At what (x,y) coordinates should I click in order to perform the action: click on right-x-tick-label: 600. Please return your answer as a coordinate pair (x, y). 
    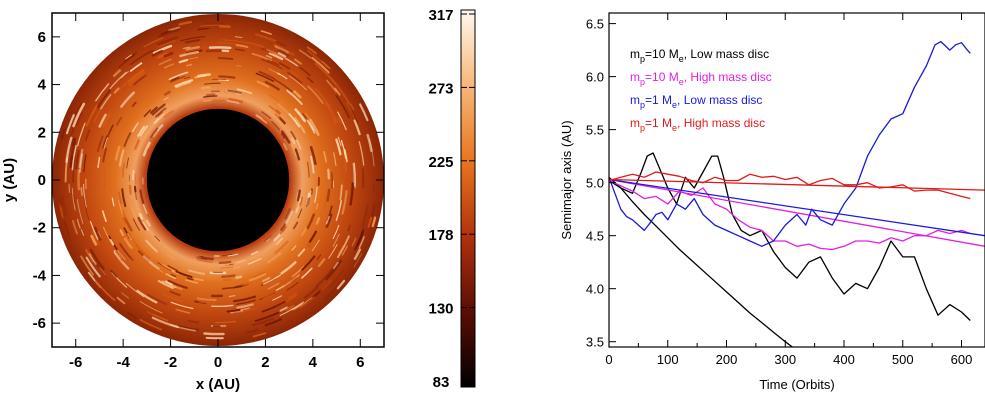
    Looking at the image, I should click on (962, 359).